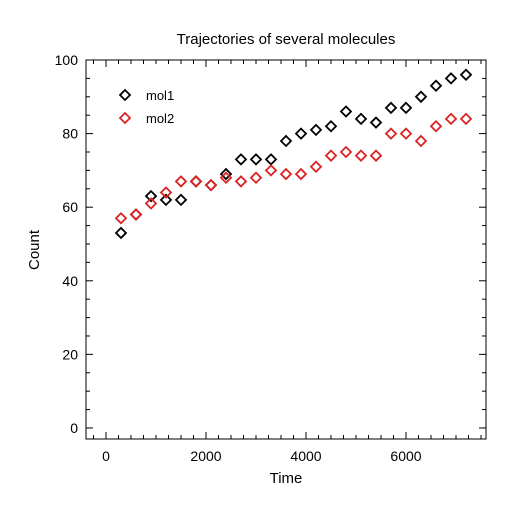  What do you see at coordinates (305, 456) in the screenshot?
I see `x-tick-label: 4000` at bounding box center [305, 456].